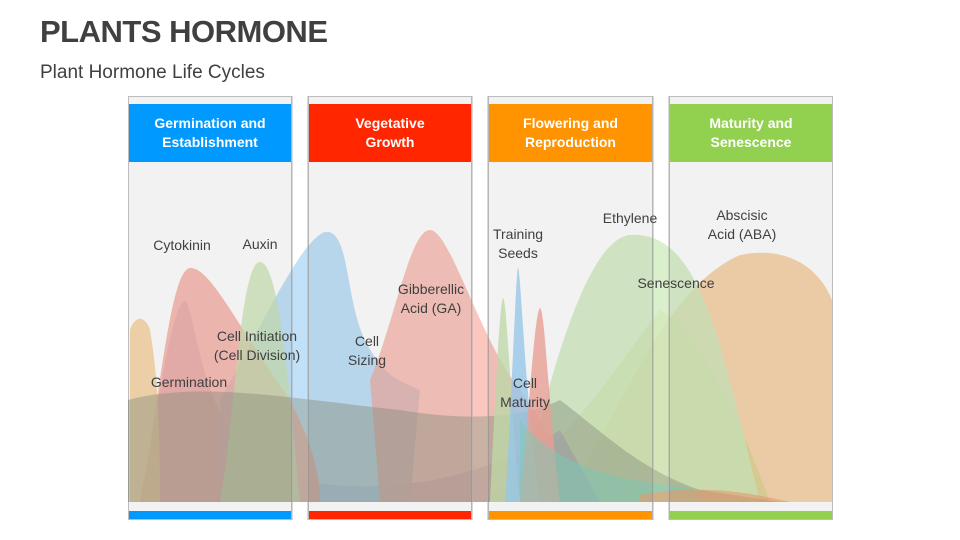  Describe the element at coordinates (152, 72) in the screenshot. I see `page-subtitle: Plant Hormone Life Cycles` at that location.